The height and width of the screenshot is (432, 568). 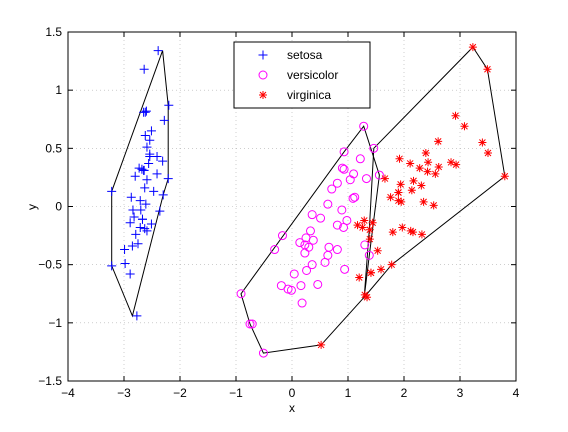 I want to click on y-tick-label: −1.5, so click(x=50, y=381).